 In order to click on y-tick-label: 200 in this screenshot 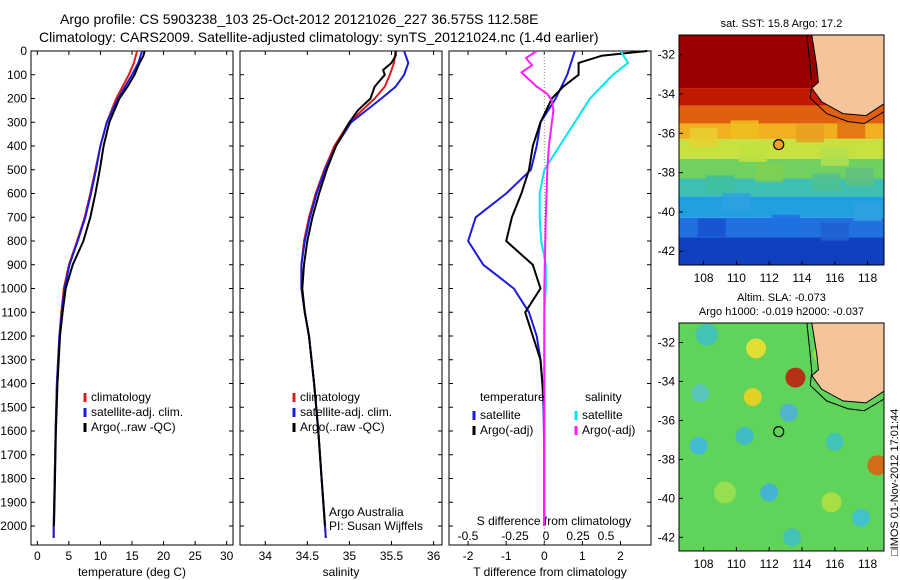, I will do `click(17, 99)`.